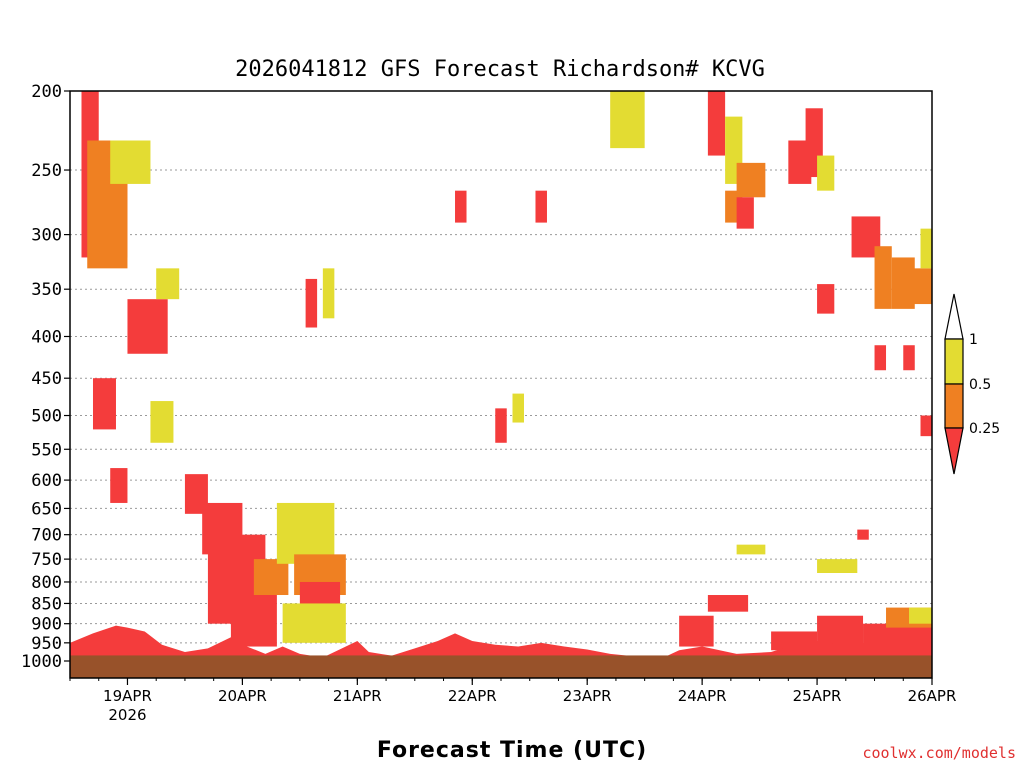  I want to click on y-tick-label: 300, so click(46, 236).